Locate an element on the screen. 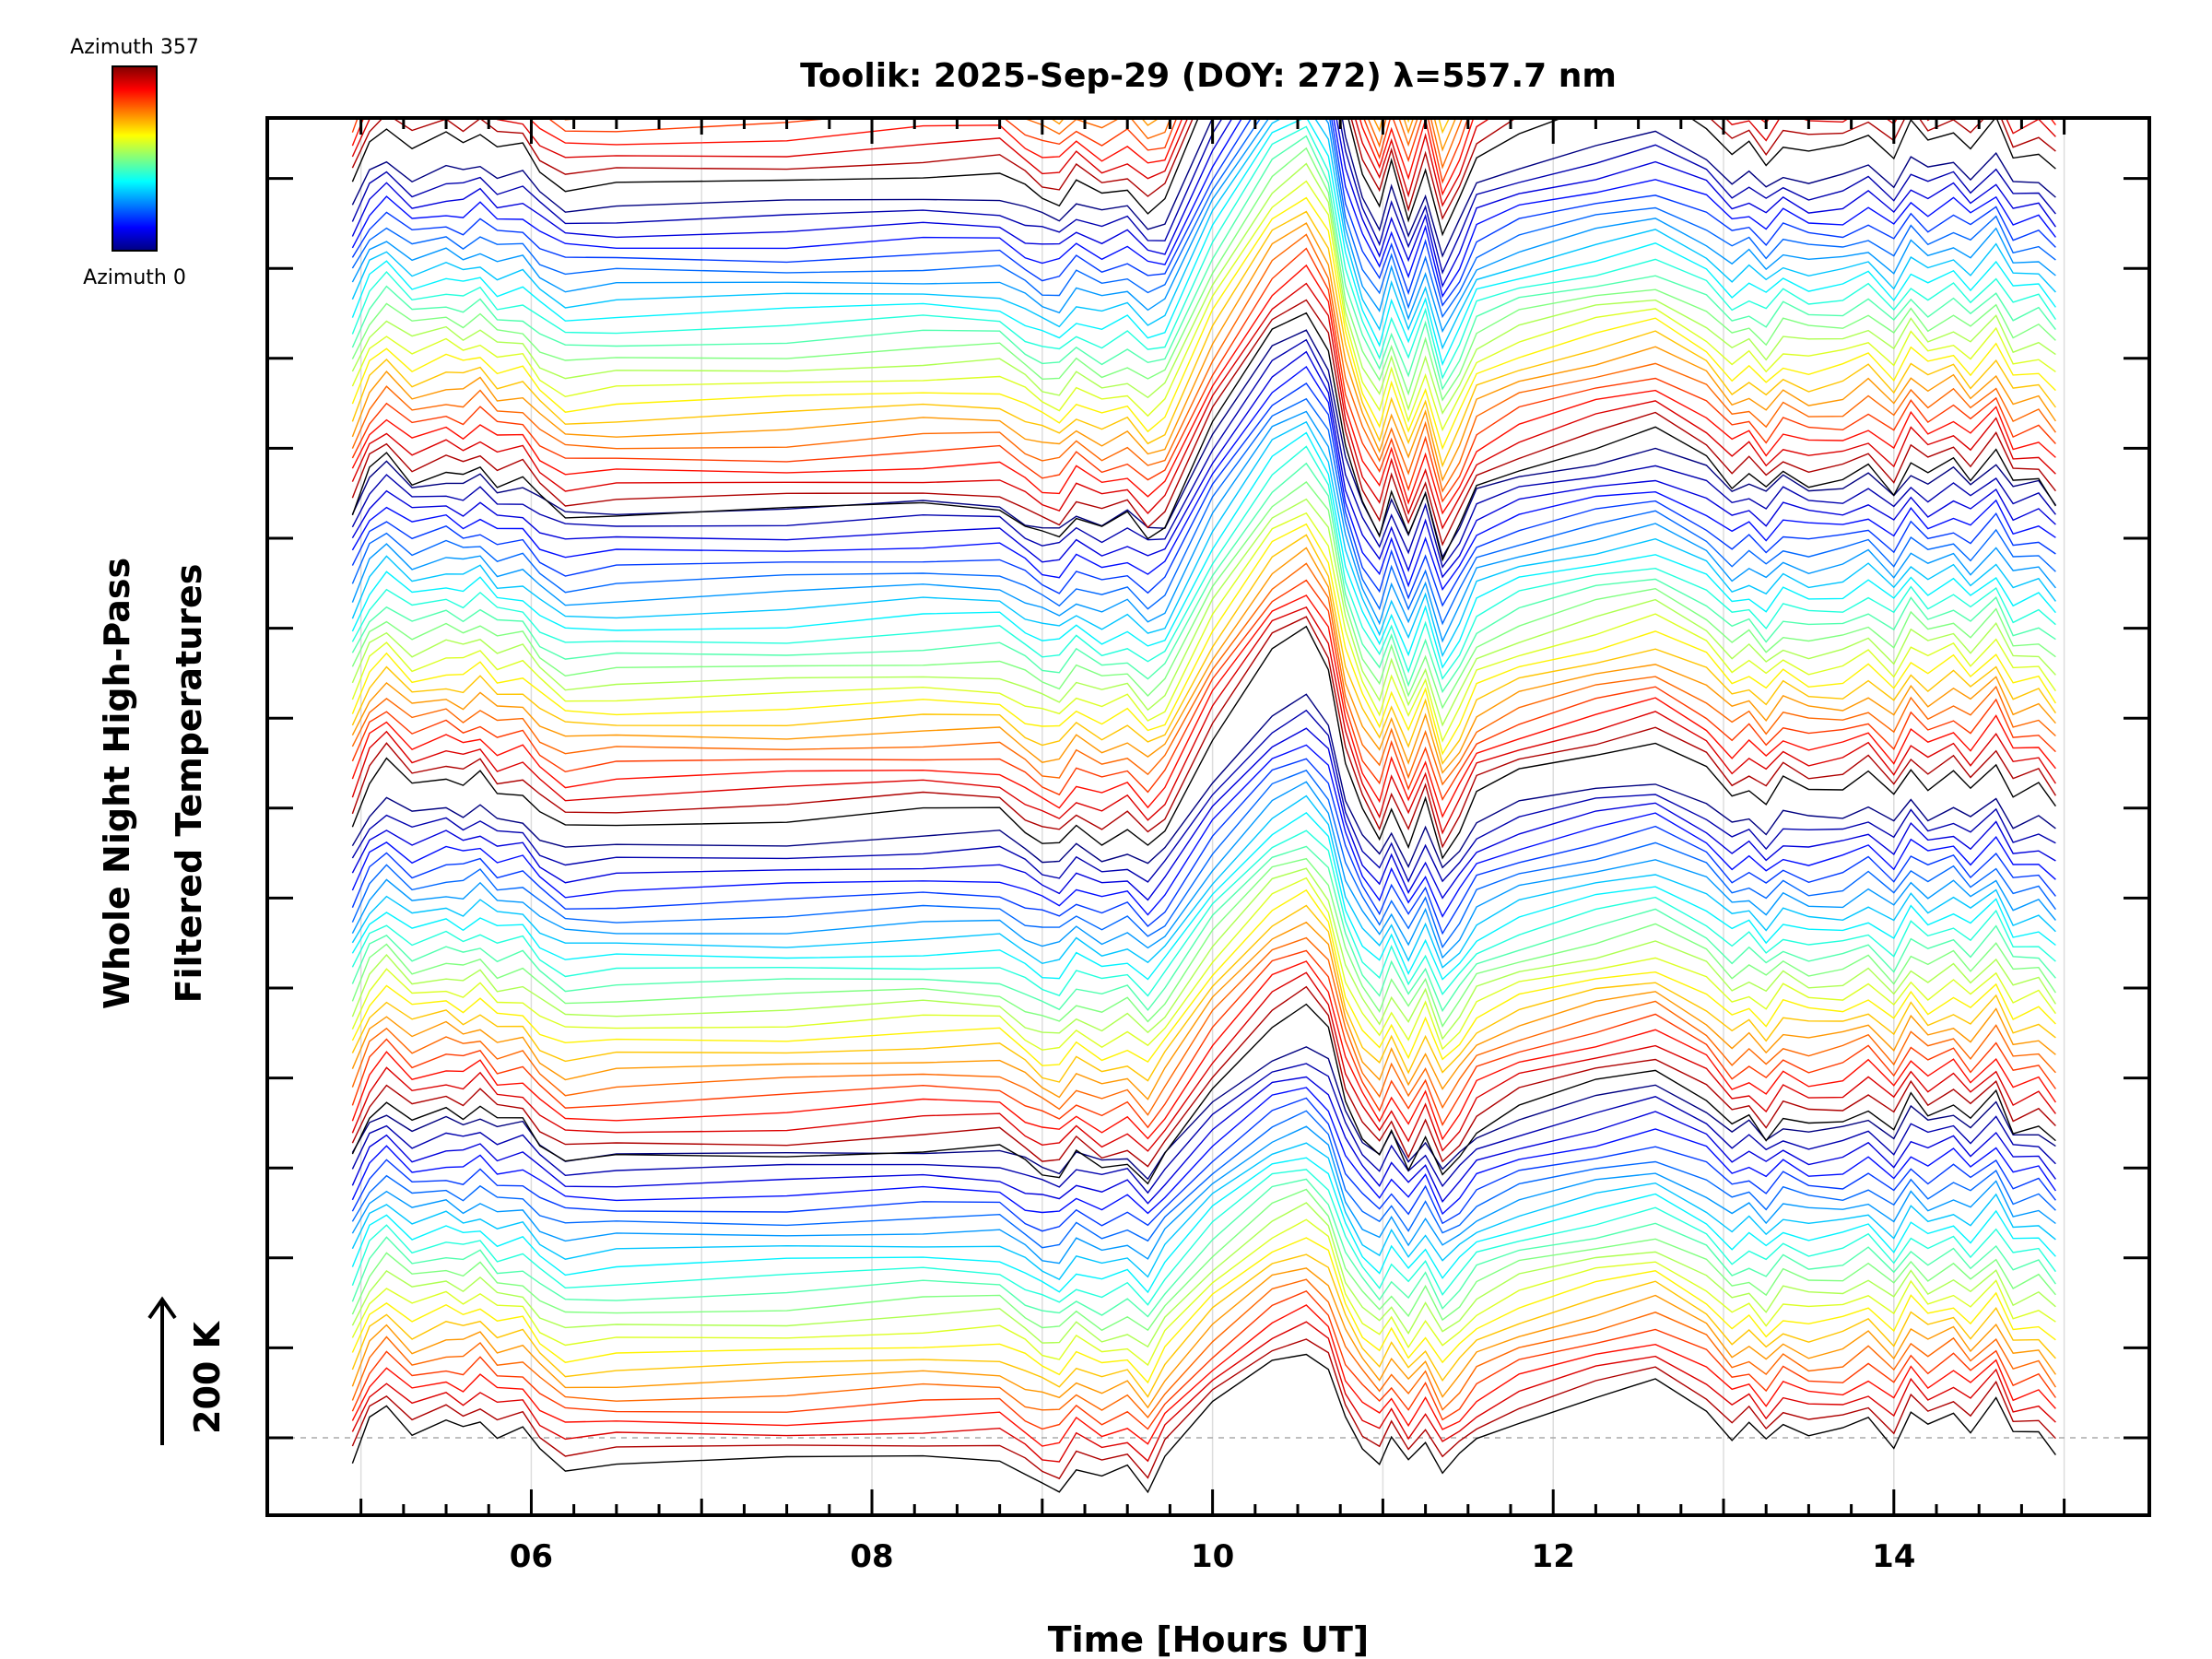 Image resolution: width=2212 pixels, height=1659 pixels. colorbar-bottom-label: Azimuth 0 is located at coordinates (134, 277).